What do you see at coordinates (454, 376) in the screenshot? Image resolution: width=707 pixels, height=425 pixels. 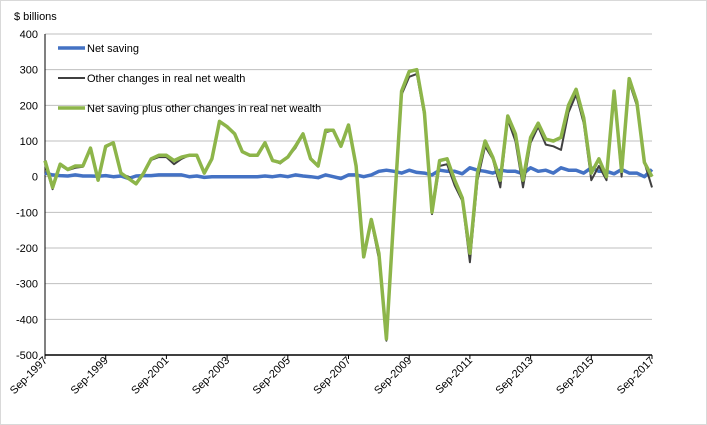 I see `x-tick-label: Sep-2011` at bounding box center [454, 376].